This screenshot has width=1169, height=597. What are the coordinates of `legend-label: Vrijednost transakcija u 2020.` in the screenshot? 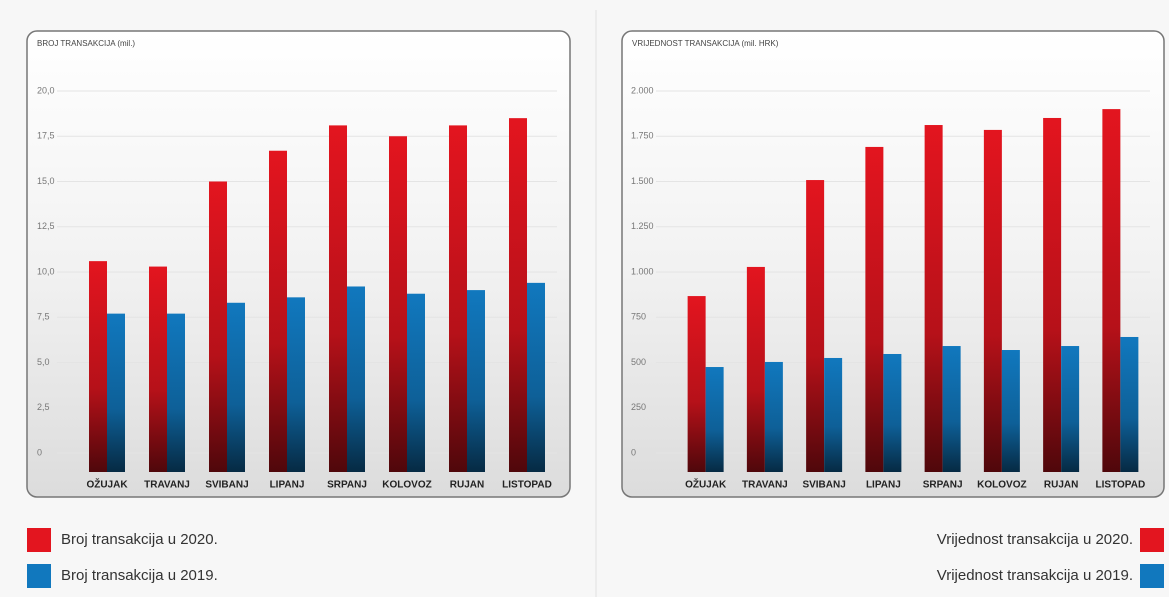 It's located at (1035, 539).